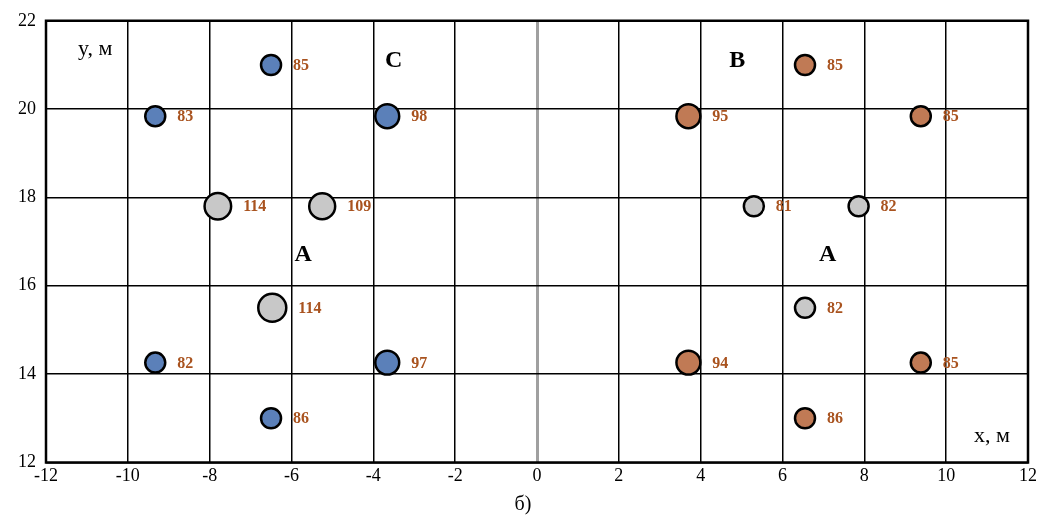 This screenshot has height=531, width=1046. What do you see at coordinates (419, 362) in the screenshot?
I see `annotation: 97` at bounding box center [419, 362].